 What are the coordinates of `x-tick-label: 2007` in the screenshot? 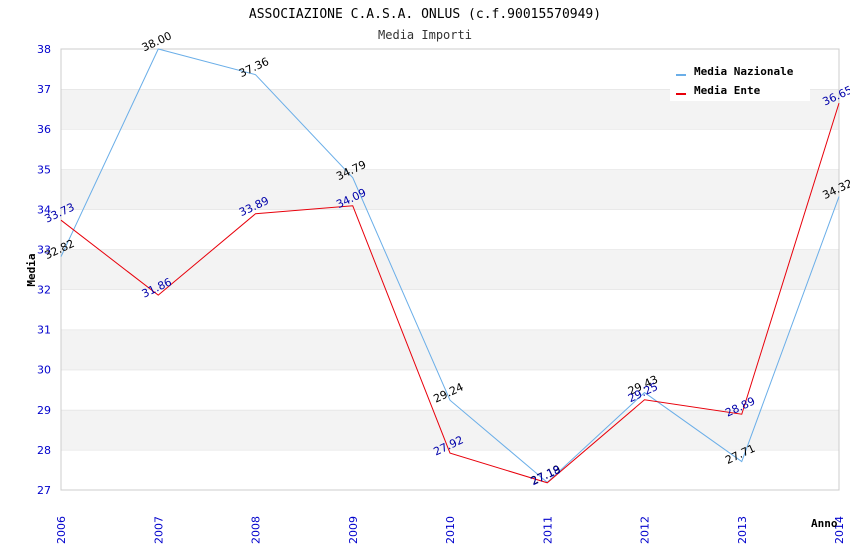 It's located at (158, 530).